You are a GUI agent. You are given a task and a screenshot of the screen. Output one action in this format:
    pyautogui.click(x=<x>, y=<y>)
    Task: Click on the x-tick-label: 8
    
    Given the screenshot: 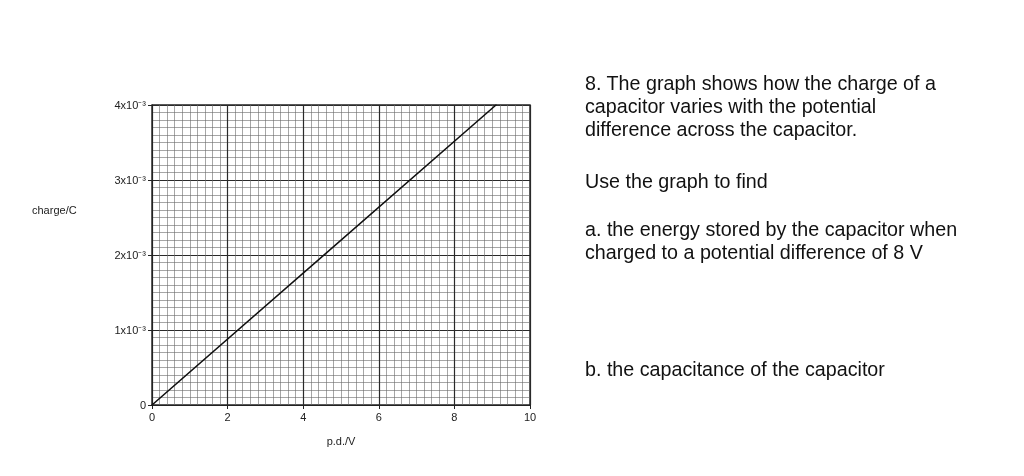 What is the action you would take?
    pyautogui.click(x=454, y=416)
    